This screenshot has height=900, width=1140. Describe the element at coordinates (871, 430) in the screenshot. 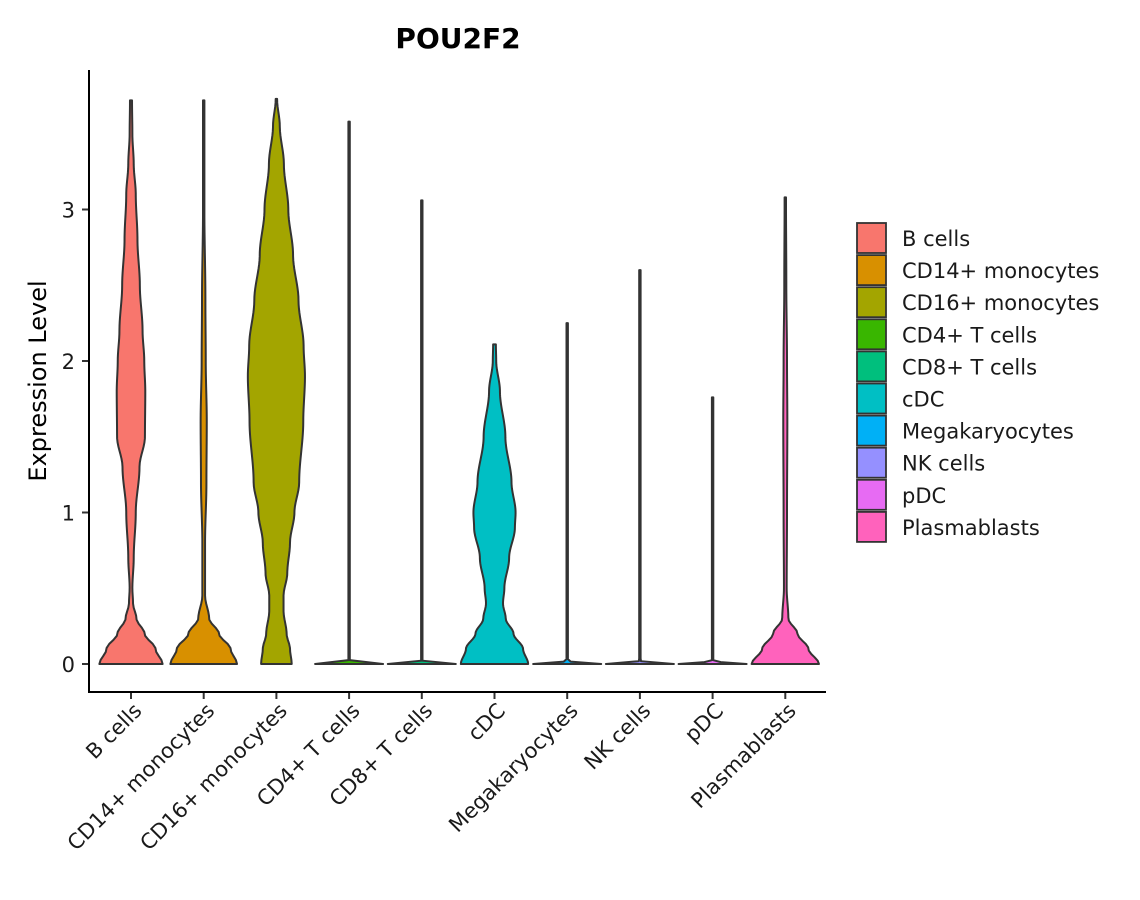

I see `legend-key-megakaryocytes` at that location.